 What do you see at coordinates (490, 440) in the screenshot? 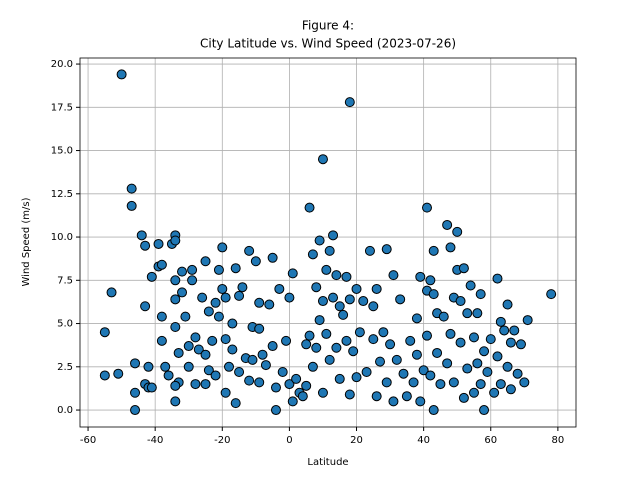
I see `x-tick-label: 60` at bounding box center [490, 440].